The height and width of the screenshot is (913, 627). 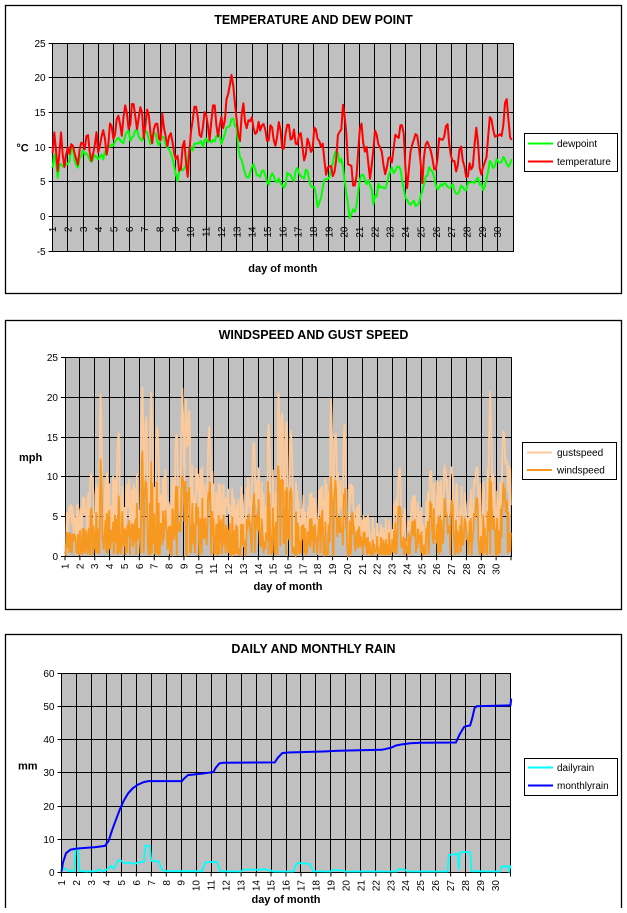 I want to click on svg-text: mph, so click(x=31, y=458).